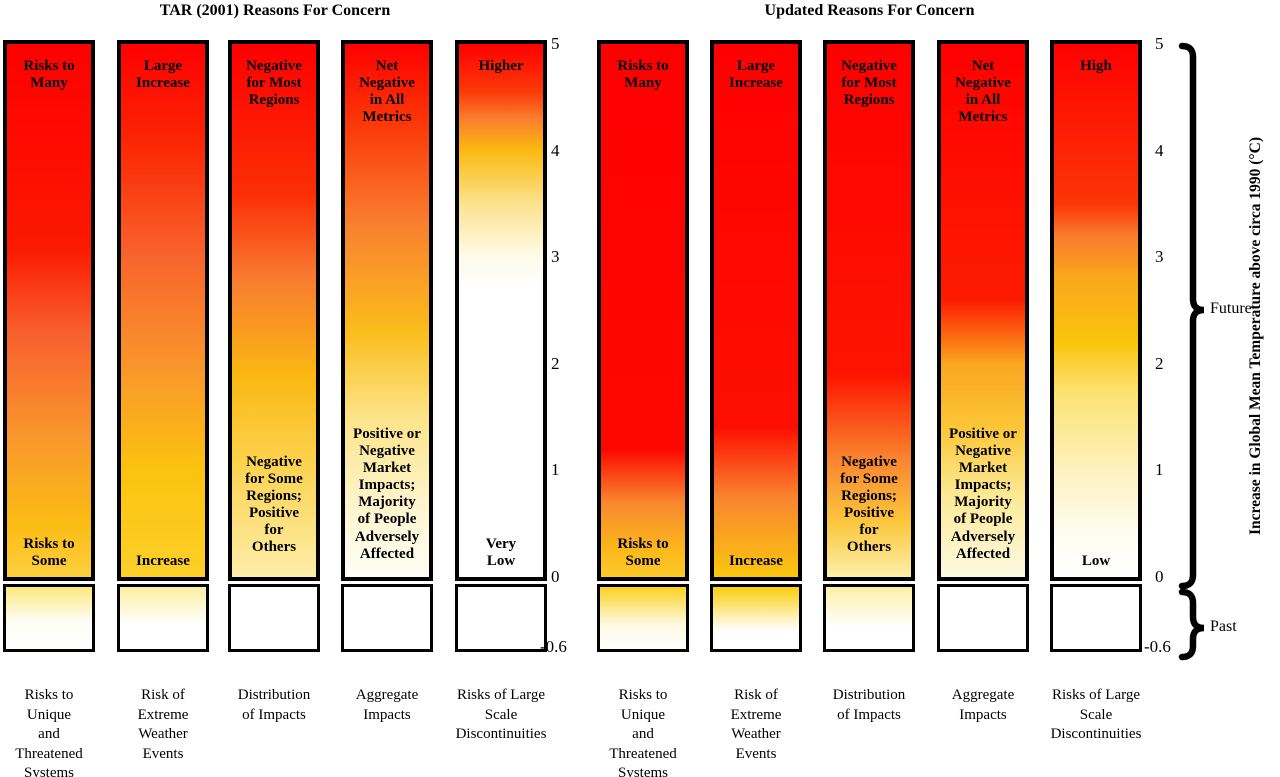  What do you see at coordinates (1096, 310) in the screenshot?
I see `ember-bar: High Low` at bounding box center [1096, 310].